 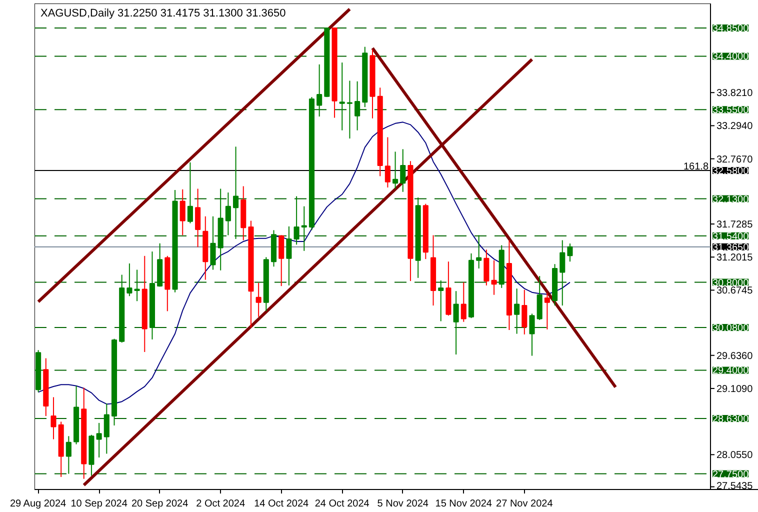 I want to click on x-tick-label: 24 Oct 2024, so click(x=342, y=504).